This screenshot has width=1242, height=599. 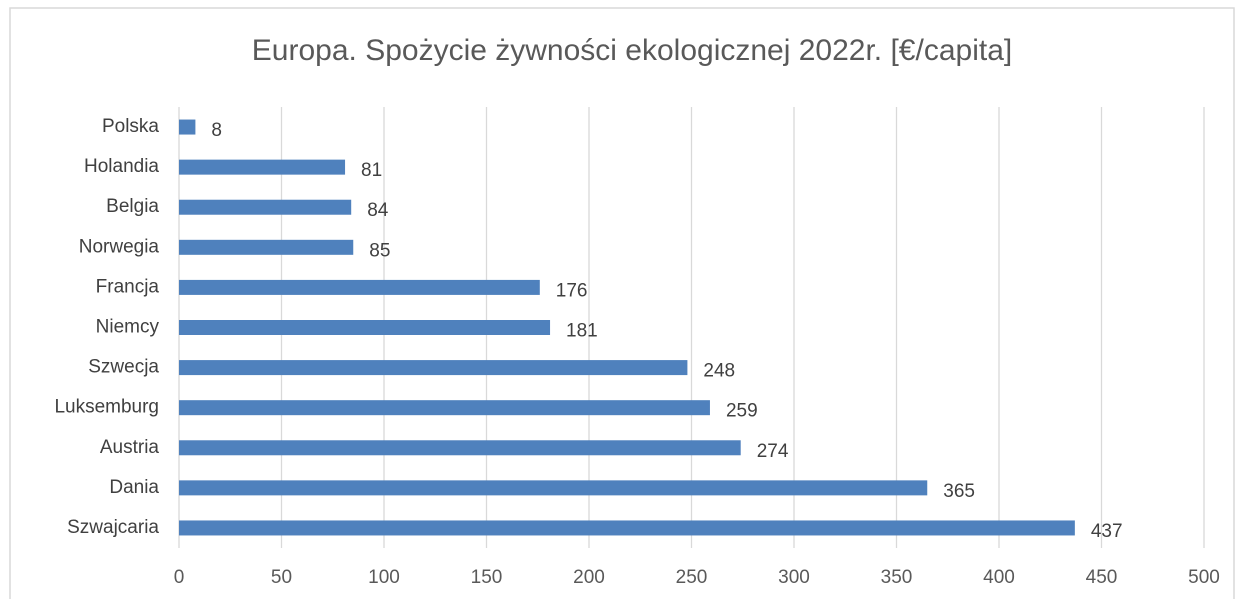 What do you see at coordinates (742, 411) in the screenshot?
I see `data-label: 259` at bounding box center [742, 411].